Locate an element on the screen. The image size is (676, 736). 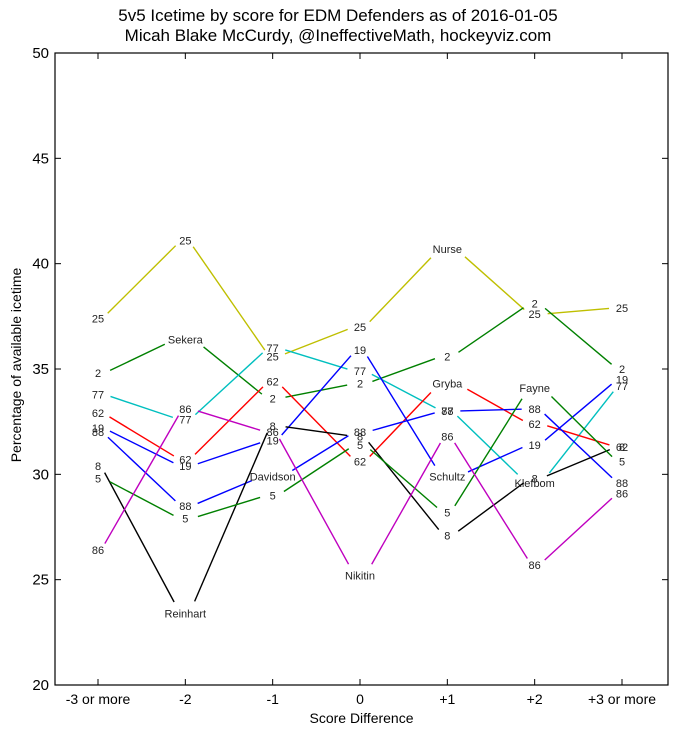
data-label: Sekera is located at coordinates (186, 341).